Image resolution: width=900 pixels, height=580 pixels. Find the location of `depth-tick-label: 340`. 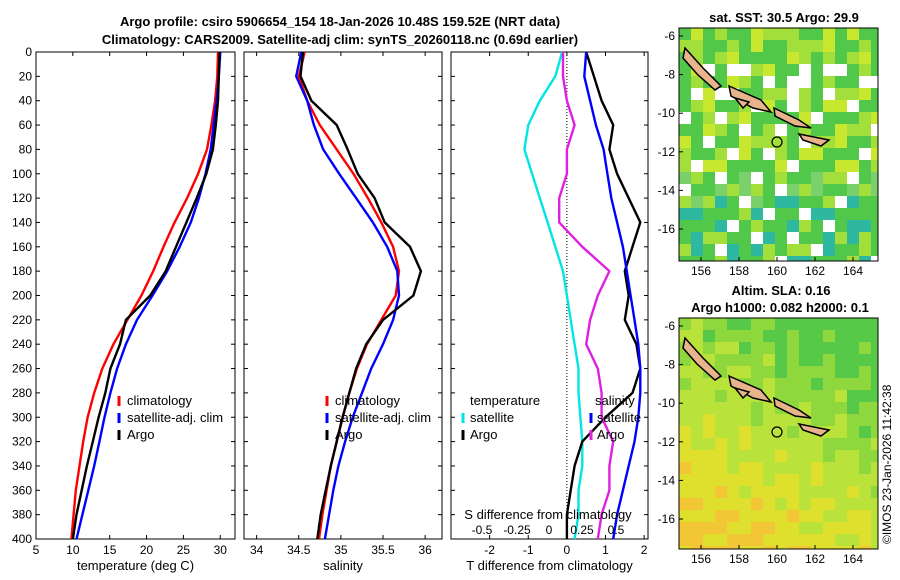

depth-tick-label: 340 is located at coordinates (22, 466).